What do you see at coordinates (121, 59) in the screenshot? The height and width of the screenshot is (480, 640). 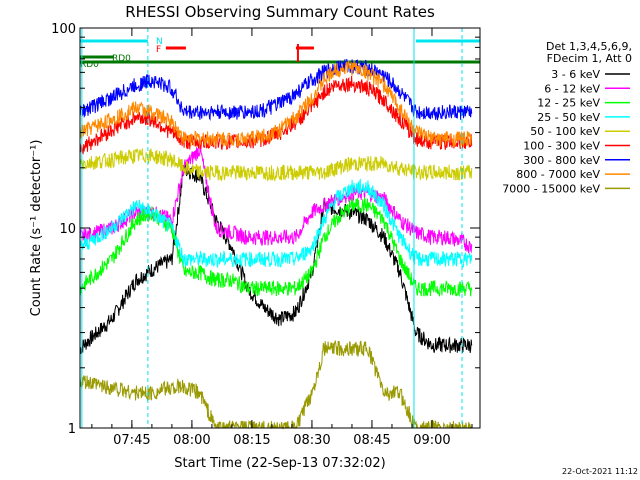 I see `flag-label-2: RD0` at bounding box center [121, 59].